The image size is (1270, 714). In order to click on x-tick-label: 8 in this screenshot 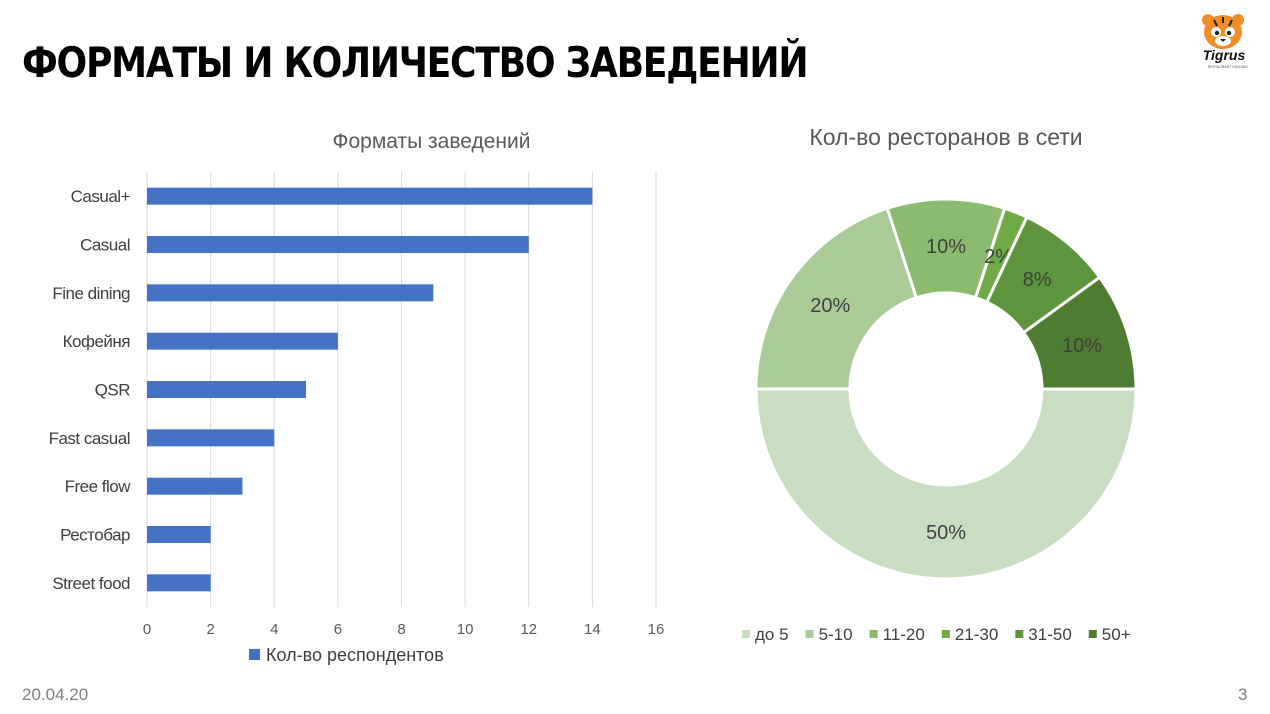, I will do `click(401, 629)`.